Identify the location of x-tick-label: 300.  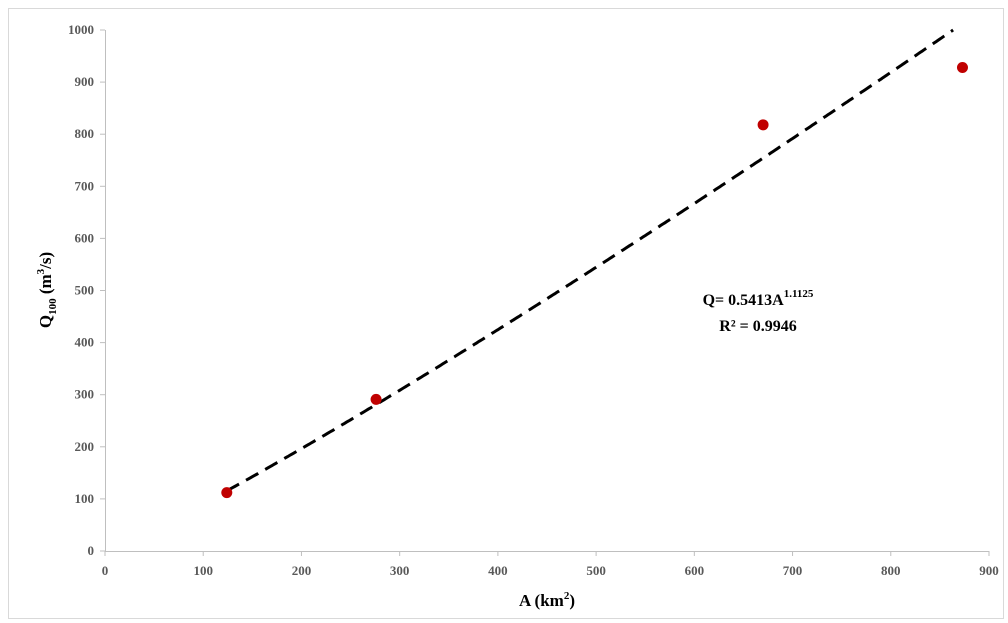
(400, 570).